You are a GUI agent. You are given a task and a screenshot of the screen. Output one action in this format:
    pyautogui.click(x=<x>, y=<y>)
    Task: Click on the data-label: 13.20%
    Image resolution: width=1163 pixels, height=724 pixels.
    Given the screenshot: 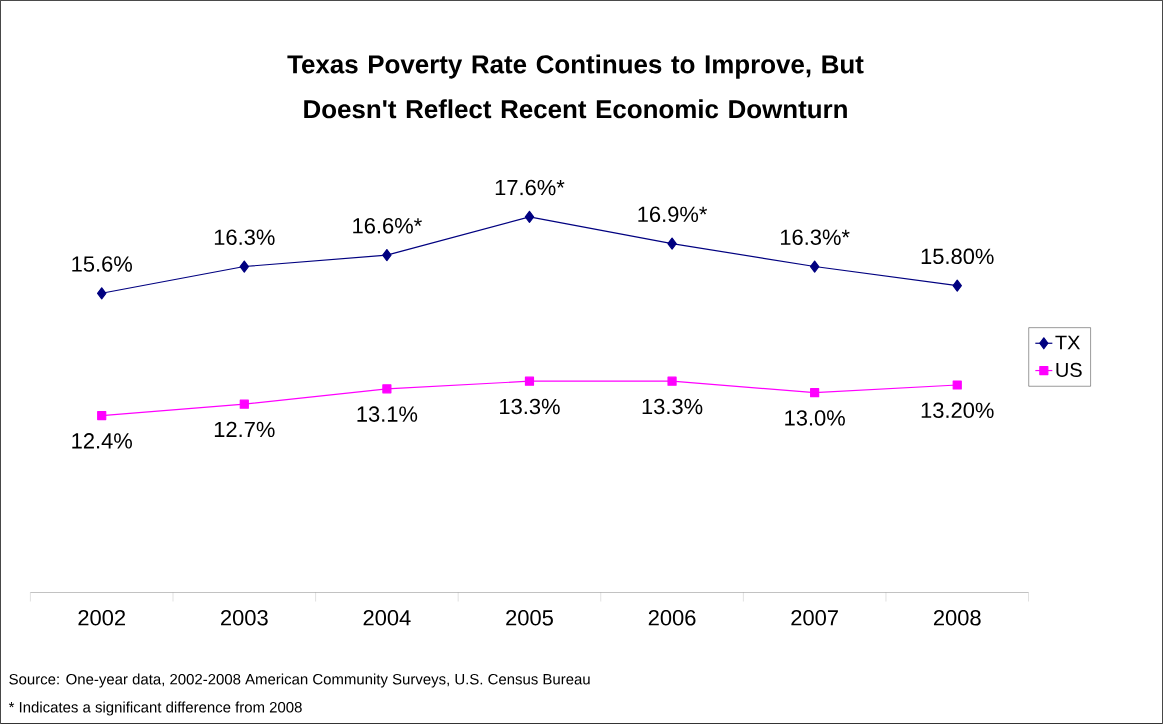 What is the action you would take?
    pyautogui.click(x=957, y=410)
    